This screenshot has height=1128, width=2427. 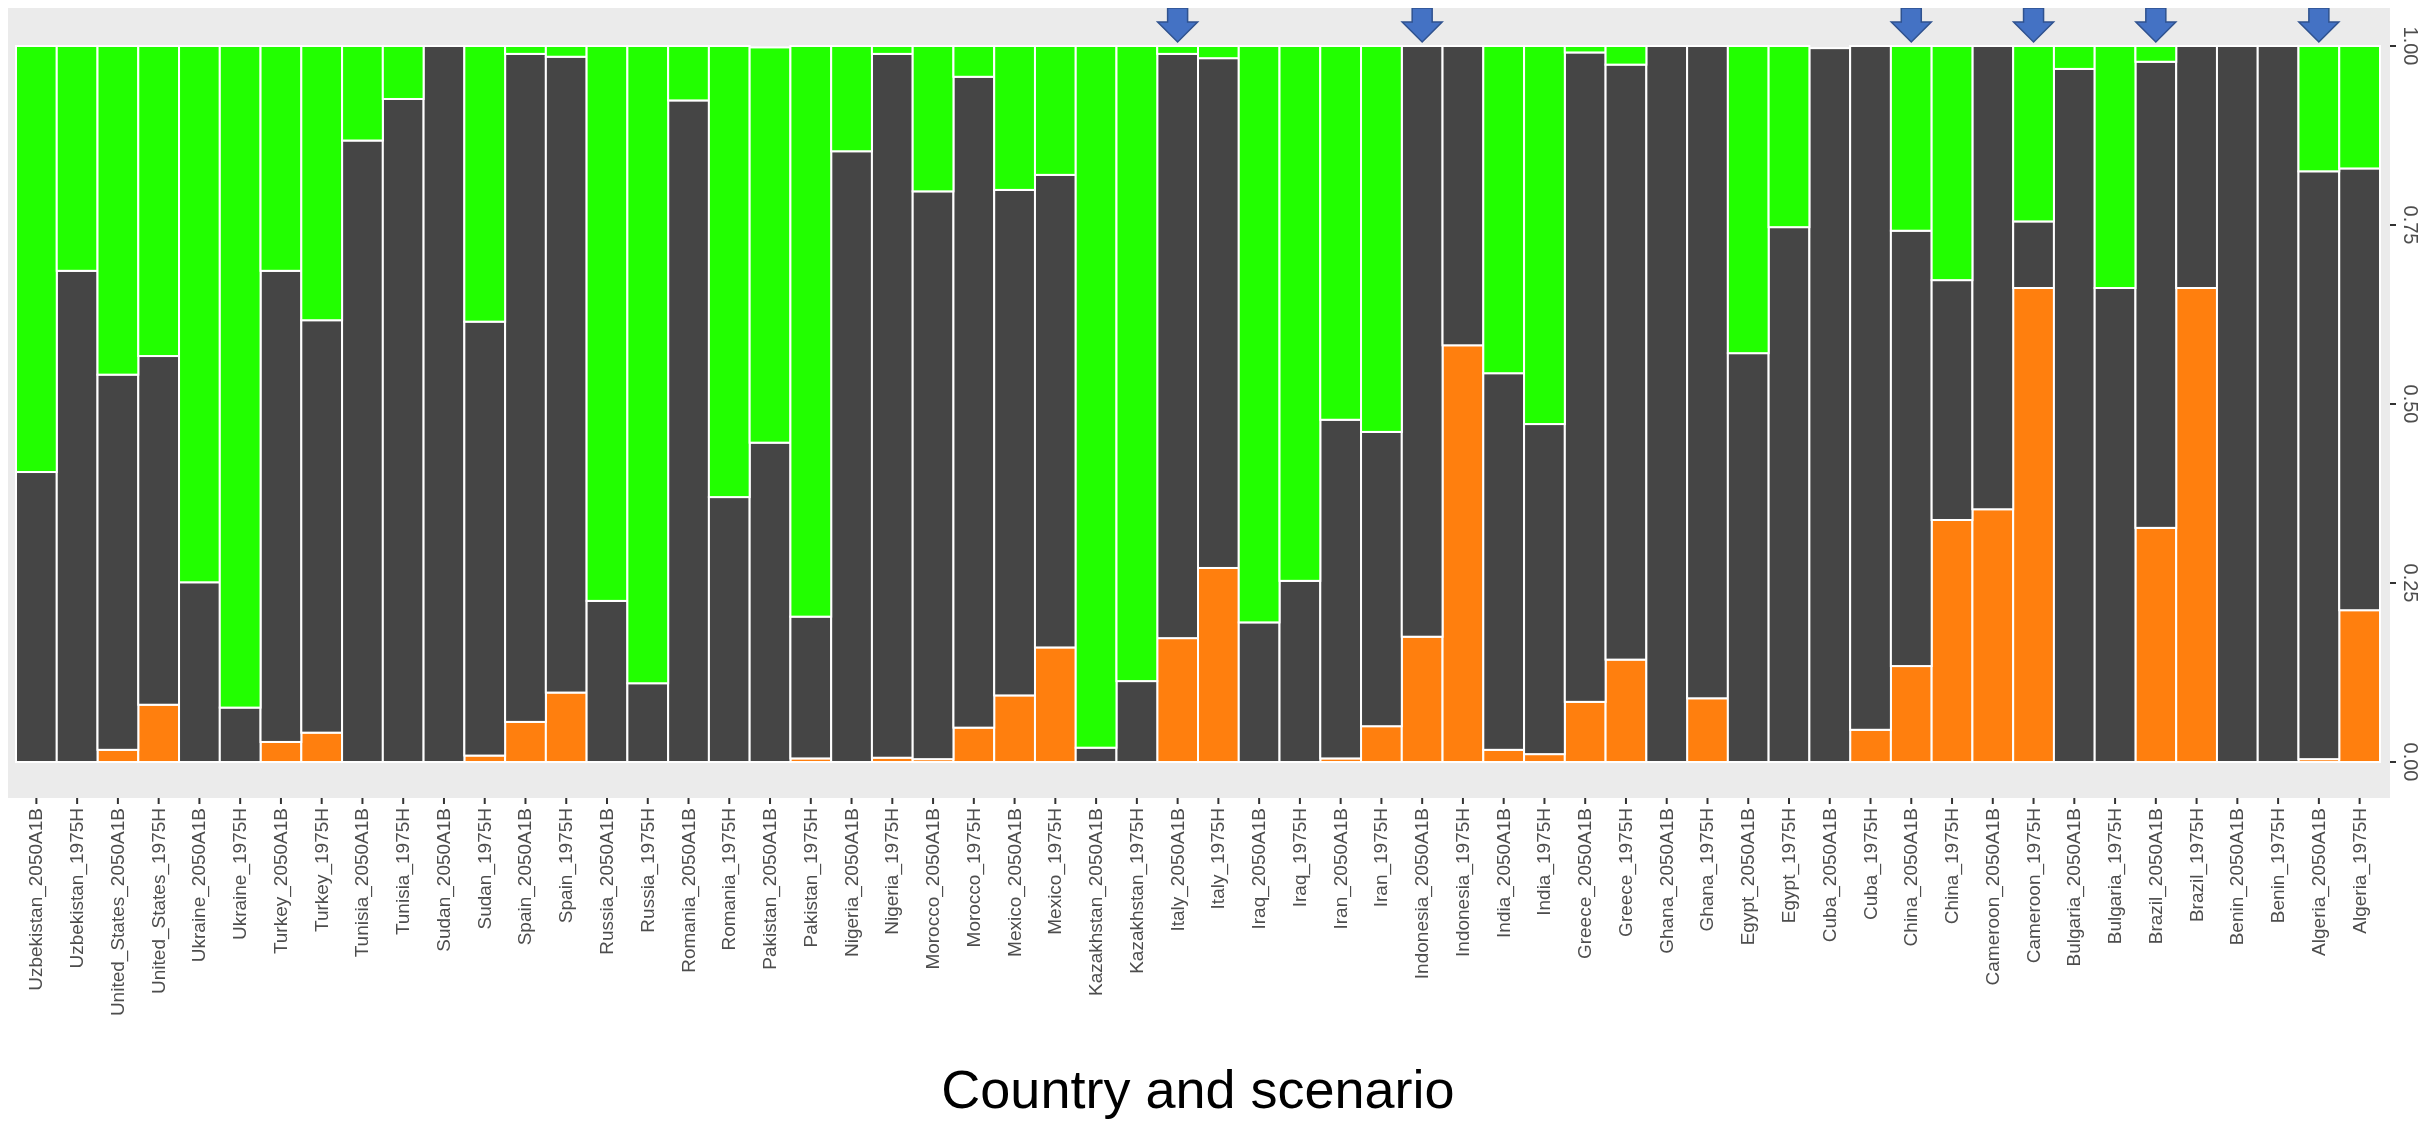 I want to click on x-tick-label: Algeria_1975H, so click(x=2359, y=871).